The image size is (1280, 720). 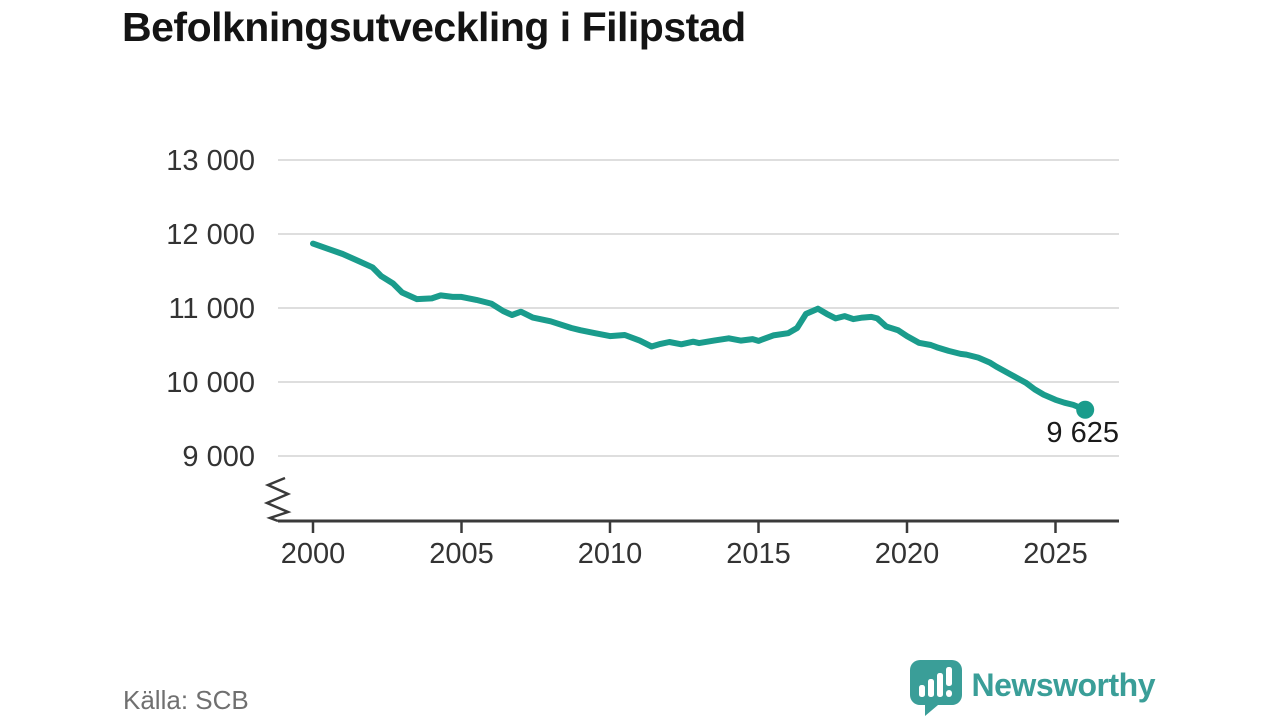 What do you see at coordinates (186, 700) in the screenshot?
I see `source-note: Källa: SCB` at bounding box center [186, 700].